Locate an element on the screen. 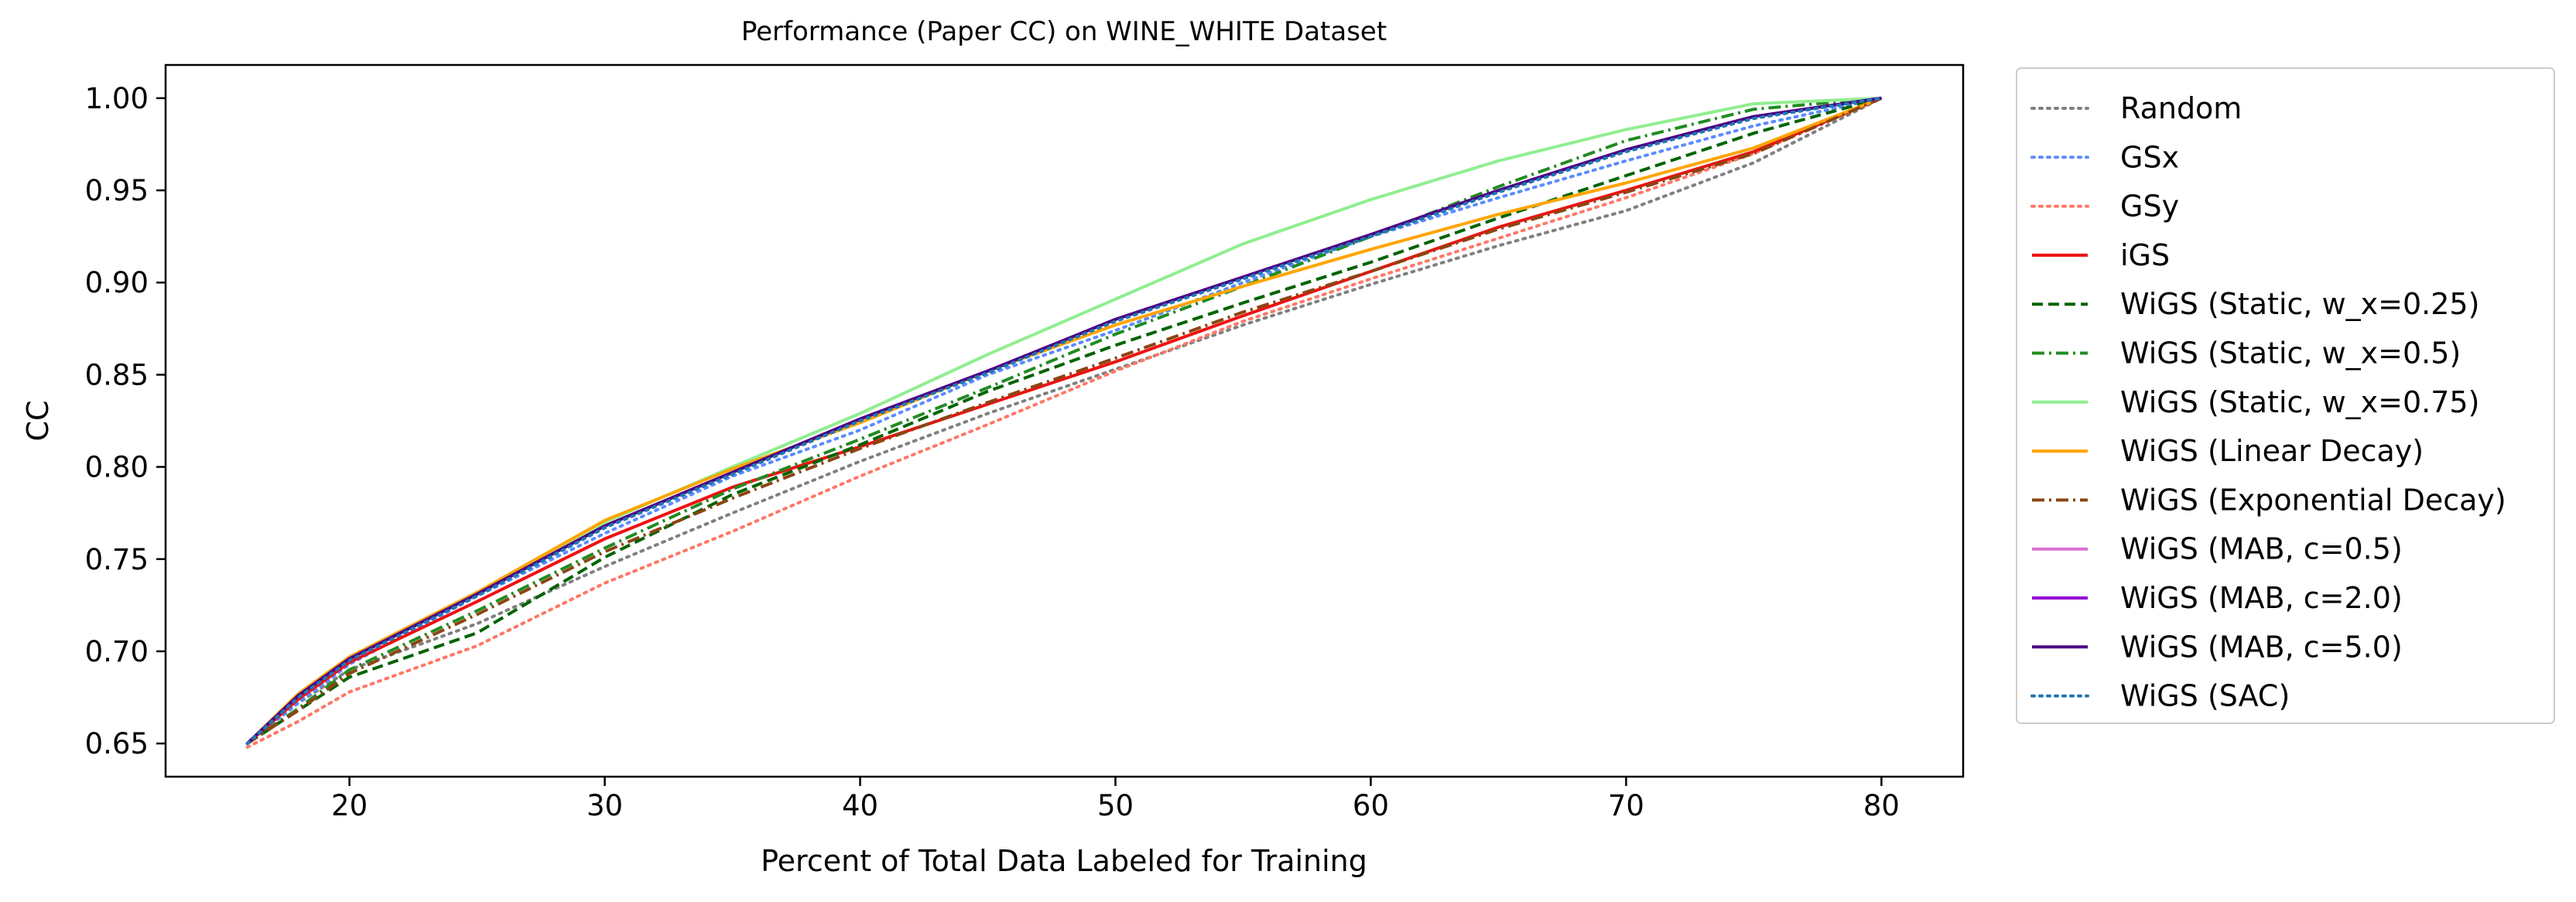 The image size is (2576, 902). y-tick-label: 0.90 is located at coordinates (117, 282).